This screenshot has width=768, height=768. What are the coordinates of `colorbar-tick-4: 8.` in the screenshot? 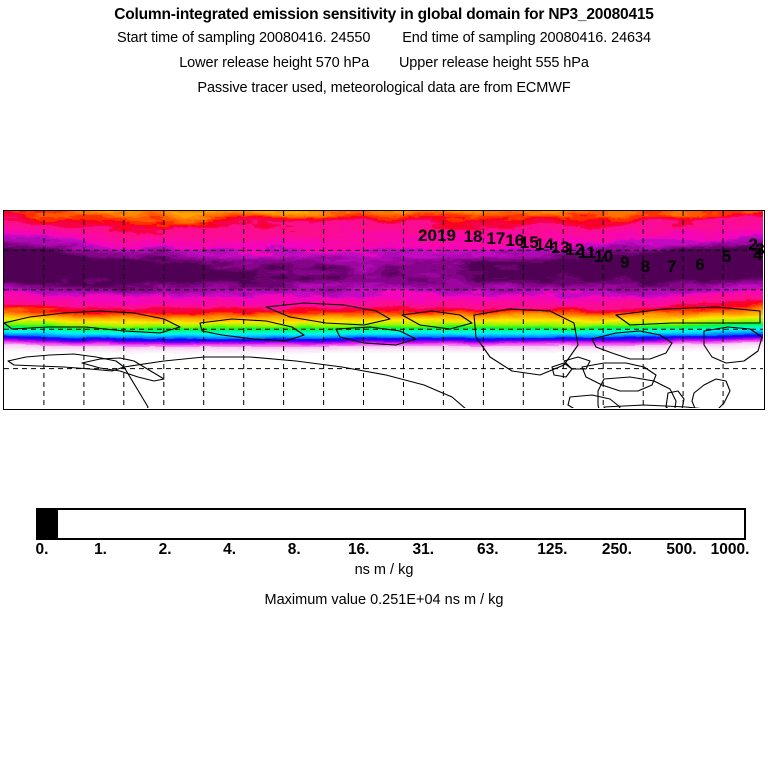 It's located at (294, 549).